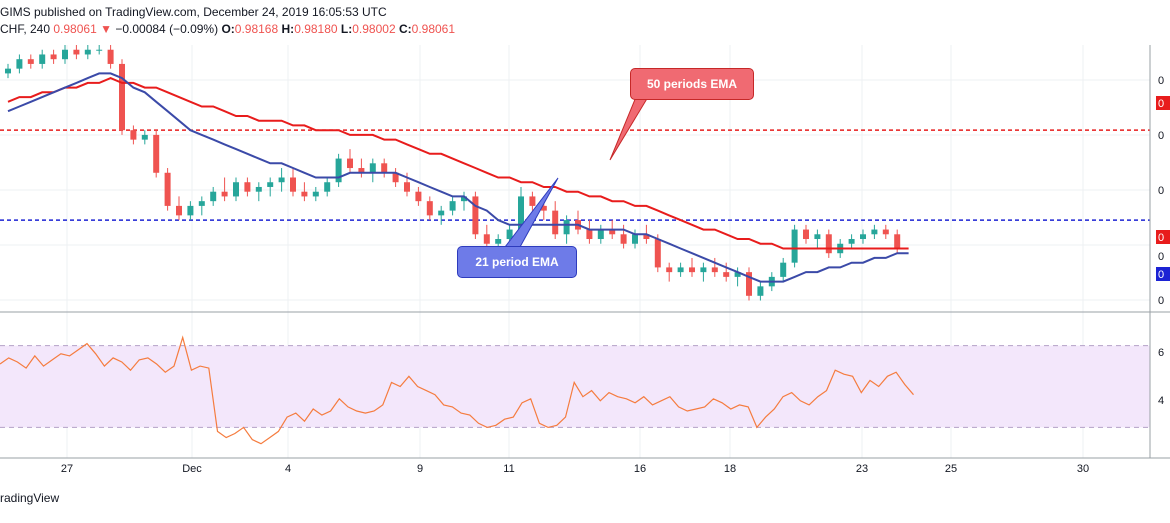  What do you see at coordinates (420, 469) in the screenshot?
I see `x-tick-label: 9` at bounding box center [420, 469].